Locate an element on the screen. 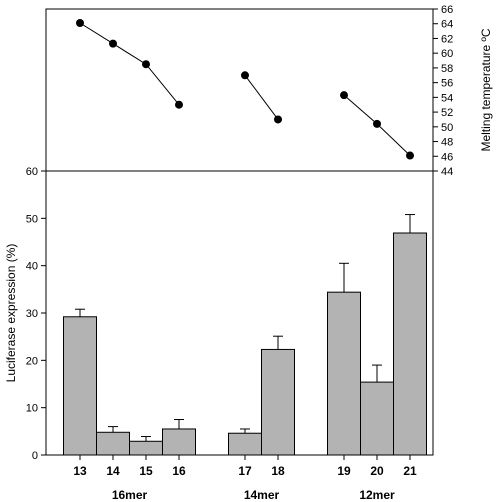 The width and height of the screenshot is (502, 502). y-tick-label: 60 is located at coordinates (32, 172).